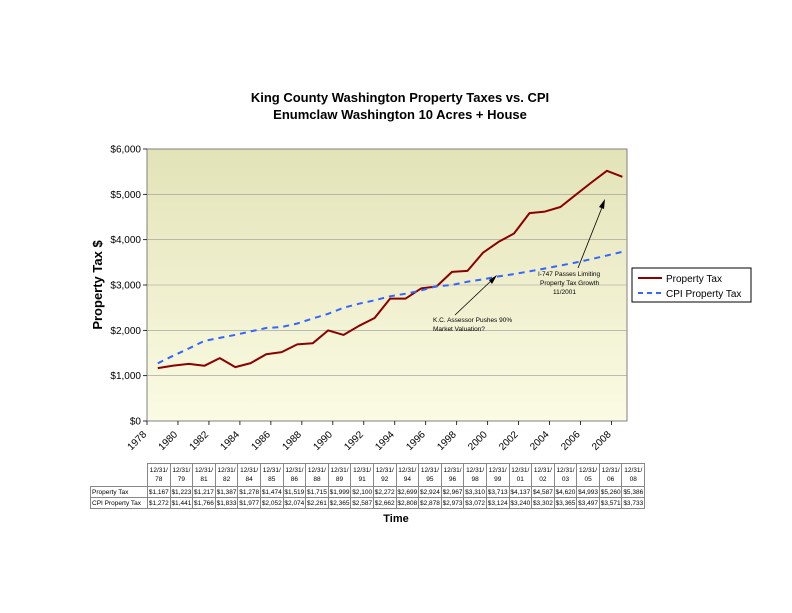 The width and height of the screenshot is (792, 613). What do you see at coordinates (385, 441) in the screenshot?
I see `x-tick-label: 1994` at bounding box center [385, 441].